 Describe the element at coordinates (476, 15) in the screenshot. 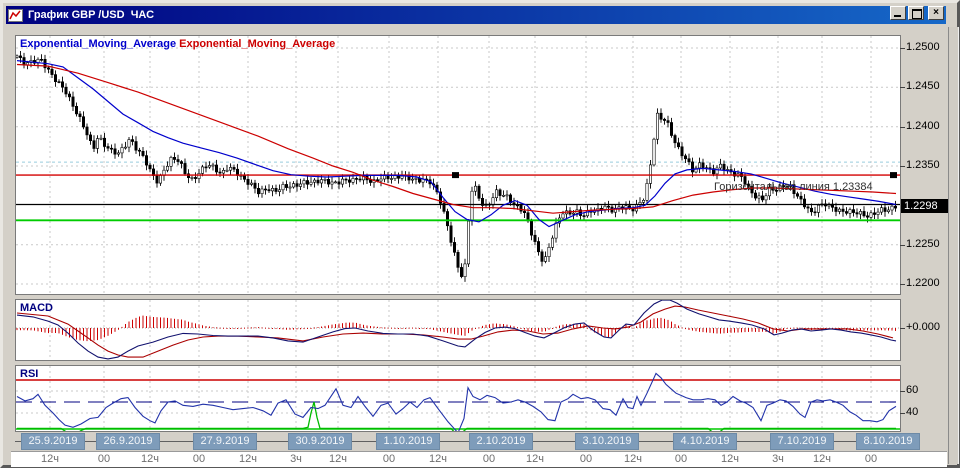

I see `window-titlebar: График GBP /USD ЧАС ×` at that location.